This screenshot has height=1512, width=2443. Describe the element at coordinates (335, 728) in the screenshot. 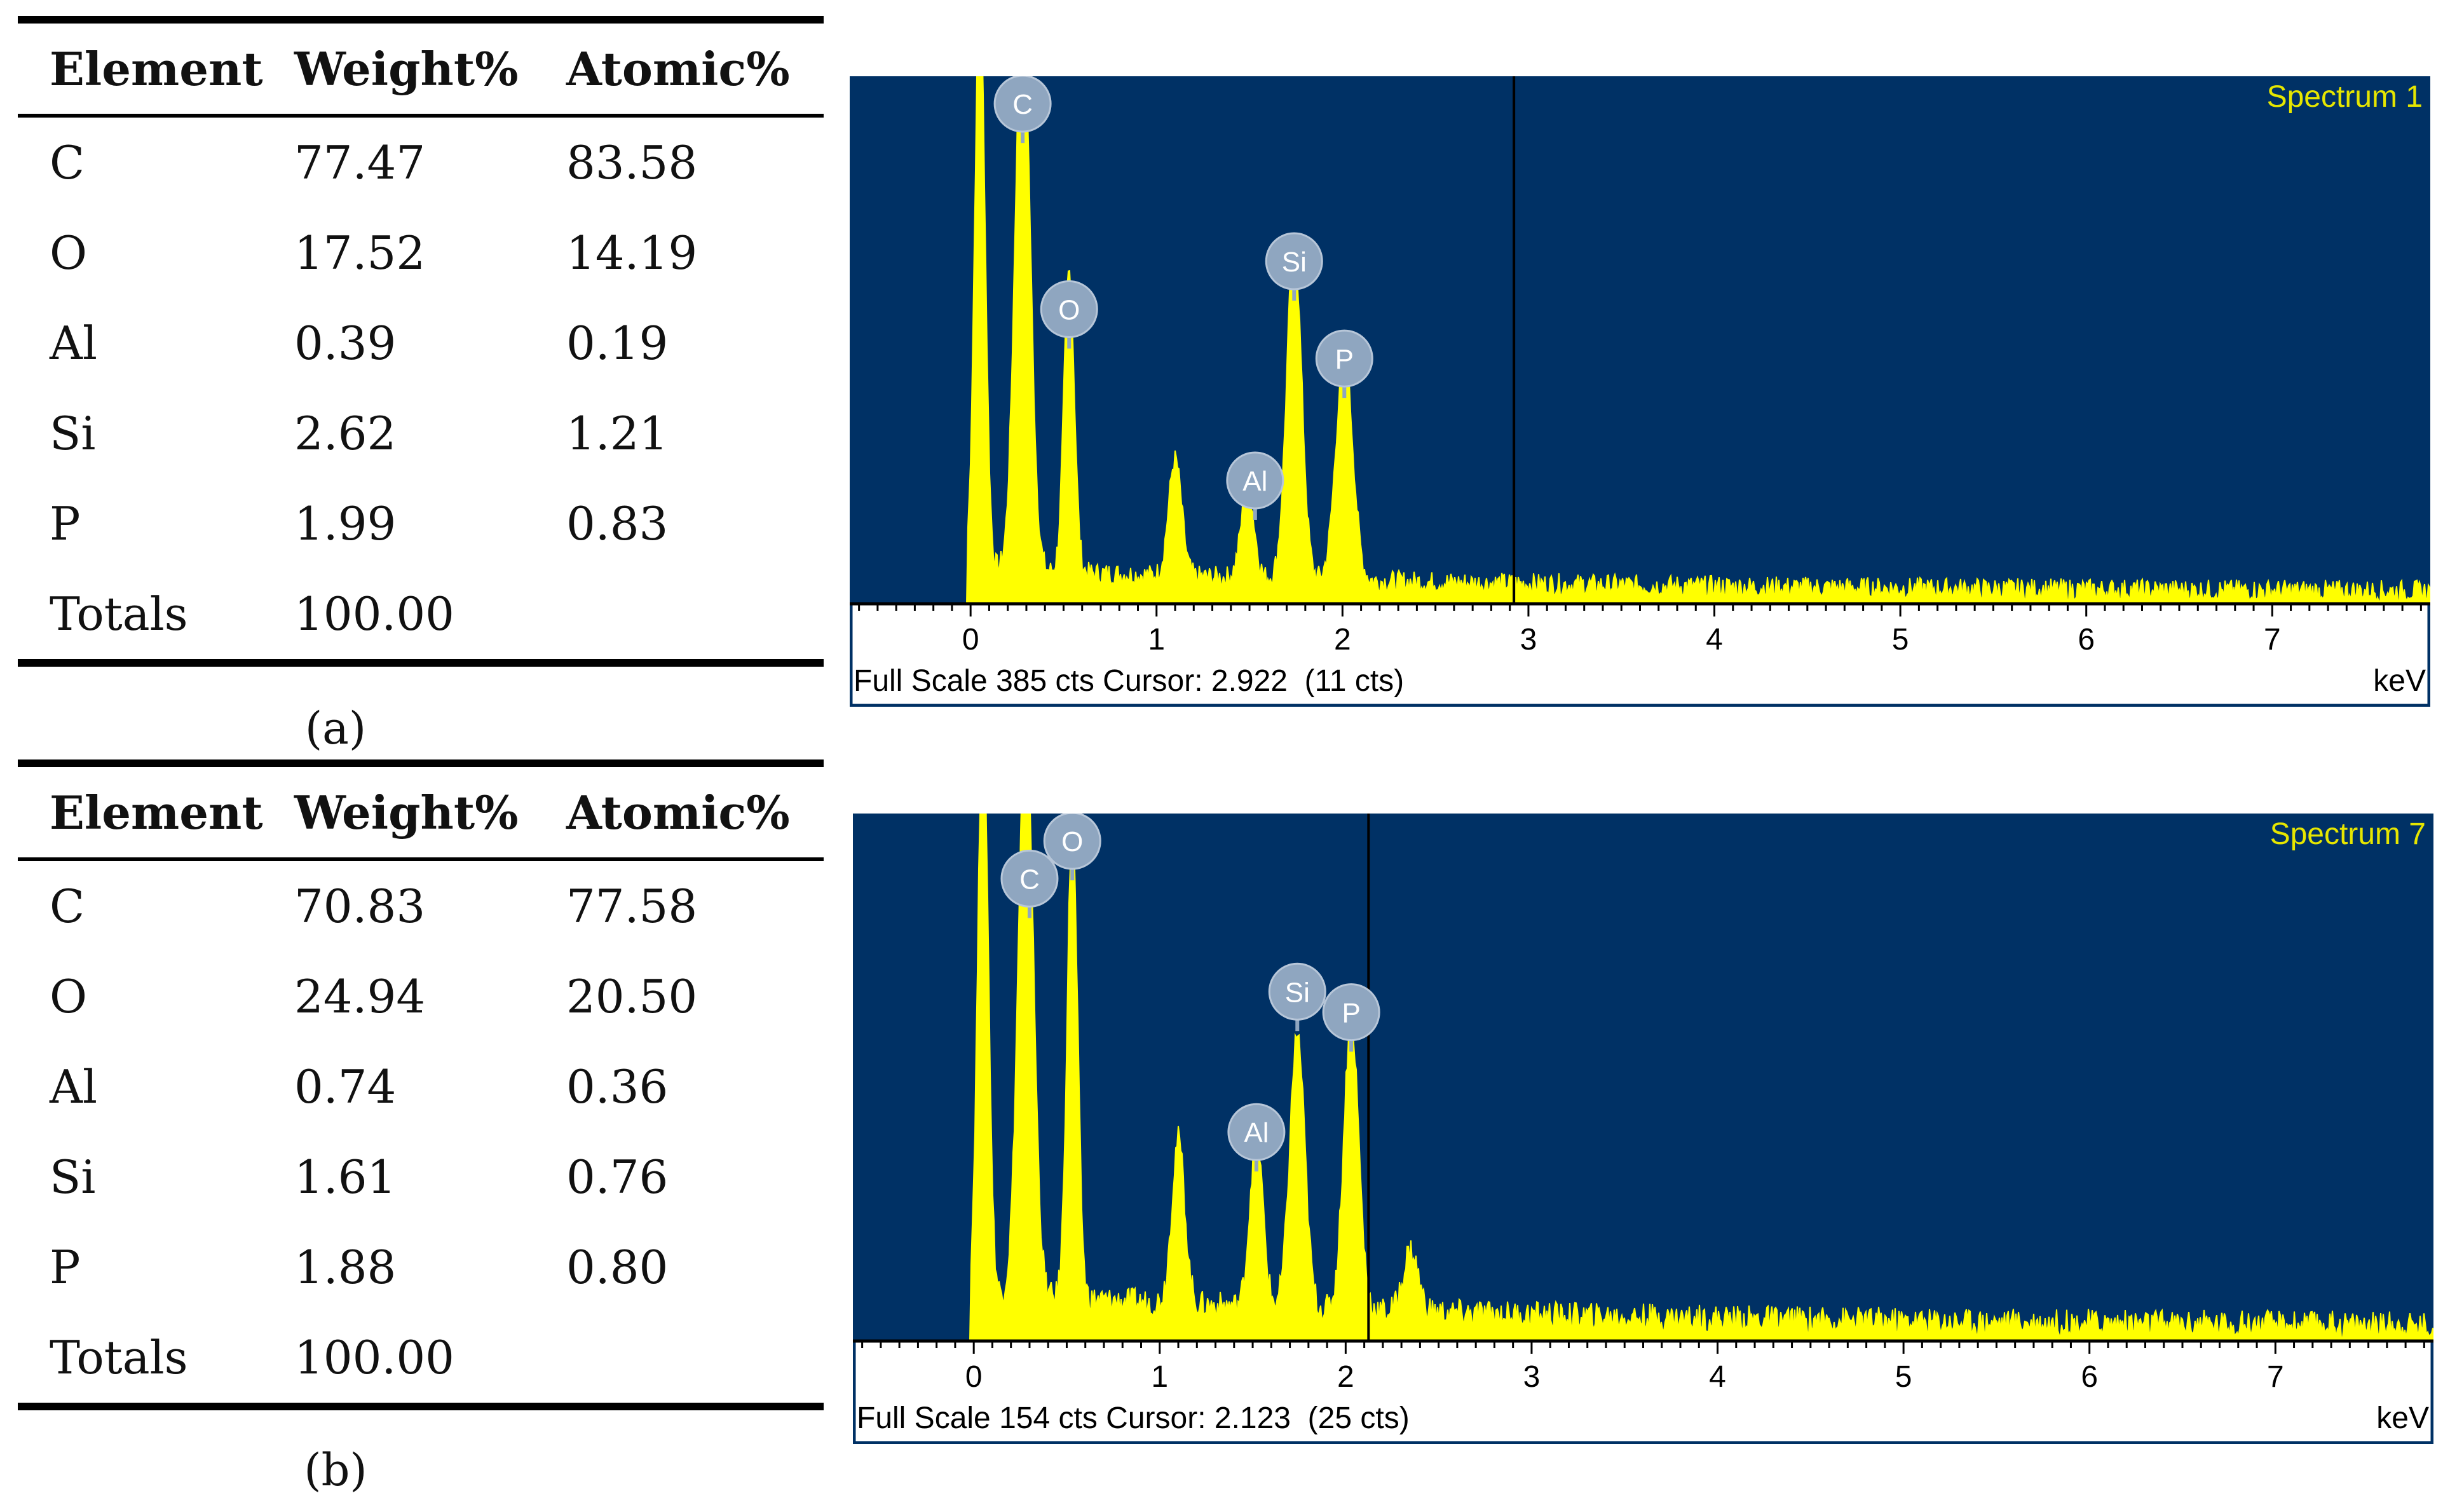

I see `caption-a: (a)` at that location.